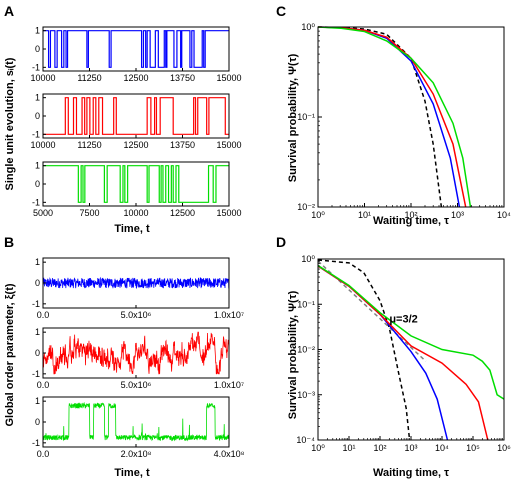 The image size is (518, 480). Describe the element at coordinates (457, 215) in the screenshot. I see `panel-c-xtick-label: 10³` at that location.